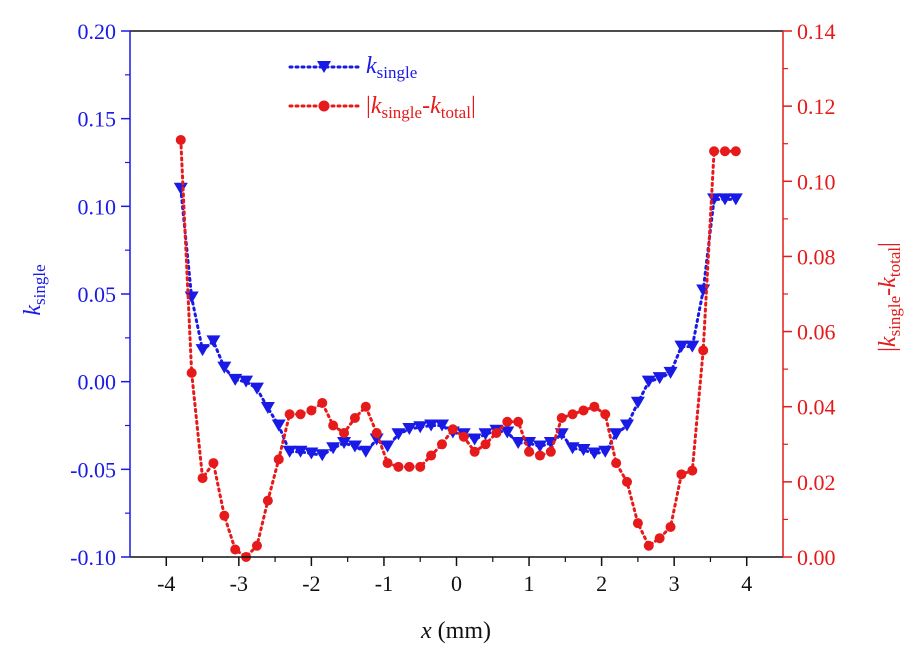  I want to click on left-y-axis-label: ksingle, so click(34, 289).